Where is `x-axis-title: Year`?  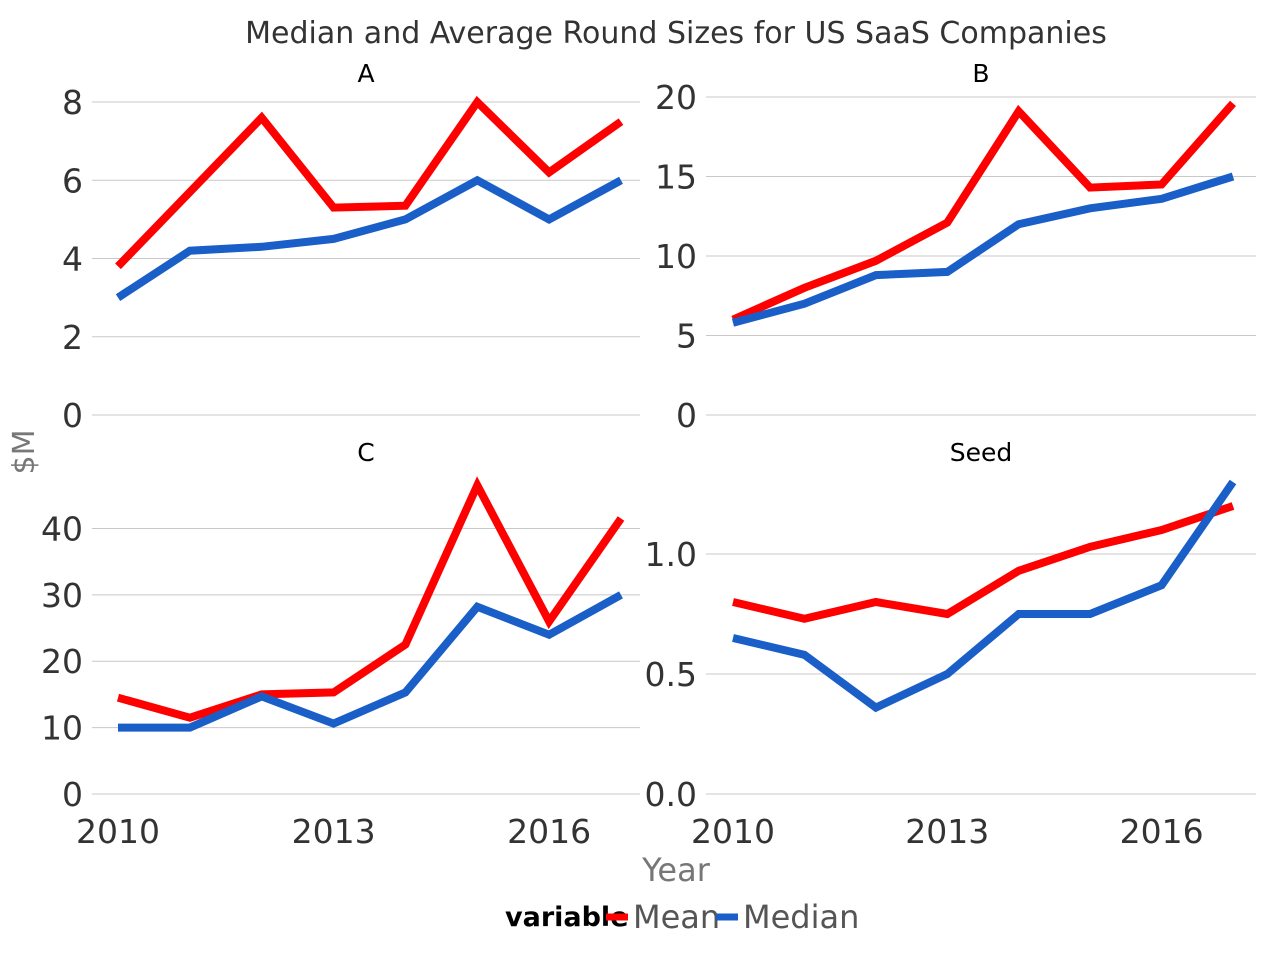
x-axis-title: Year is located at coordinates (676, 870).